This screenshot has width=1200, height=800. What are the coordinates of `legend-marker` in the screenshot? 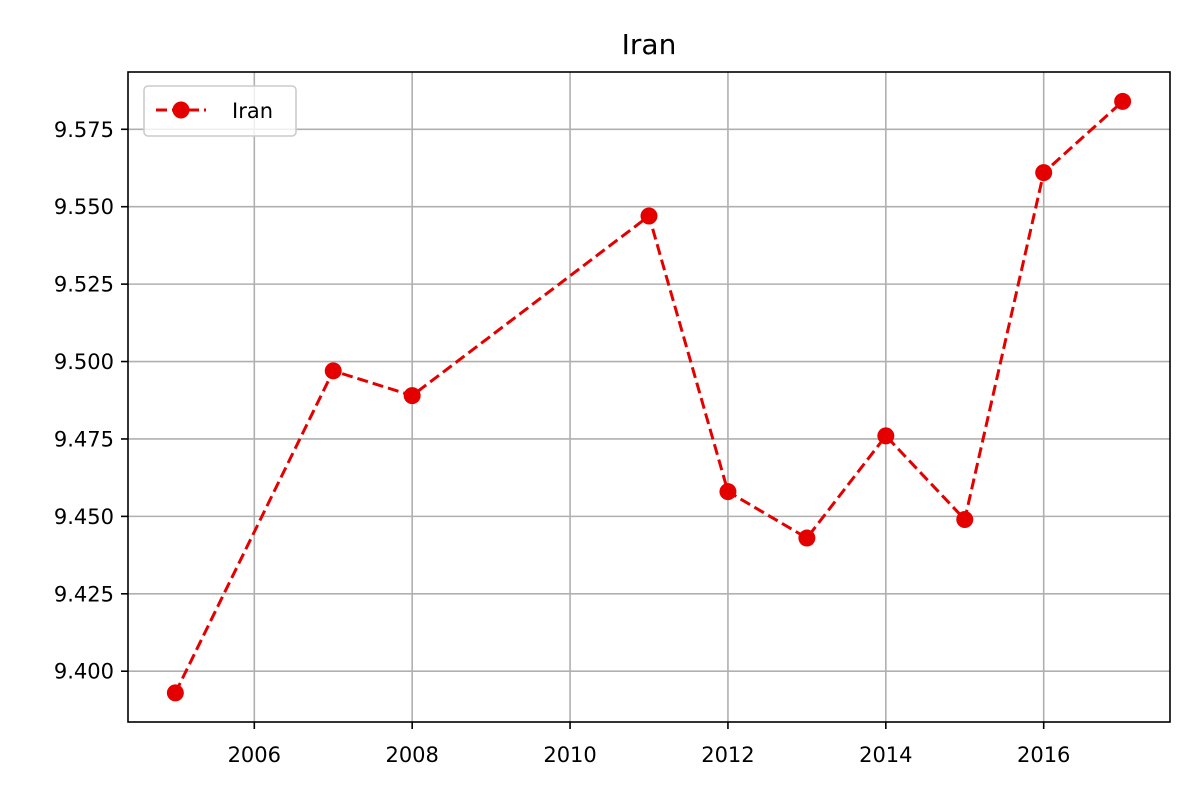 It's located at (181, 110).